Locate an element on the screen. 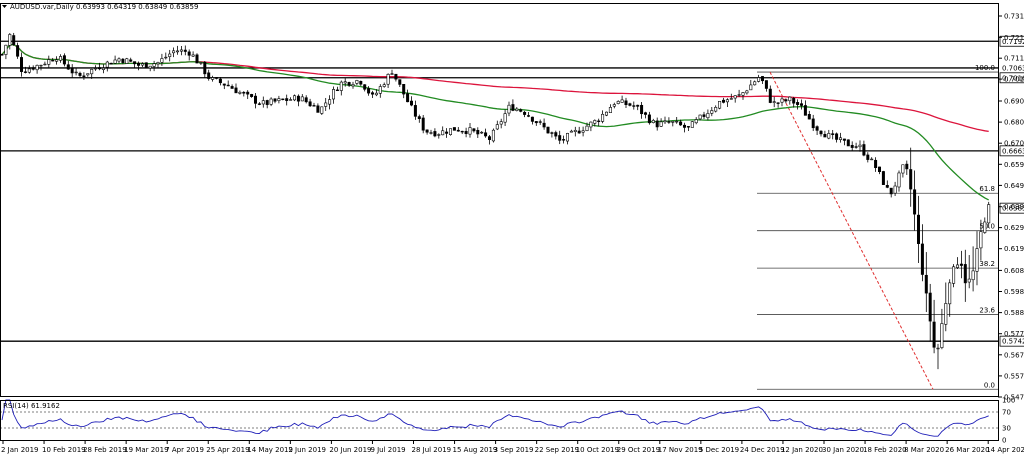 The width and height of the screenshot is (1024, 456). time-tick-label: 14 May 2019 is located at coordinates (270, 450).